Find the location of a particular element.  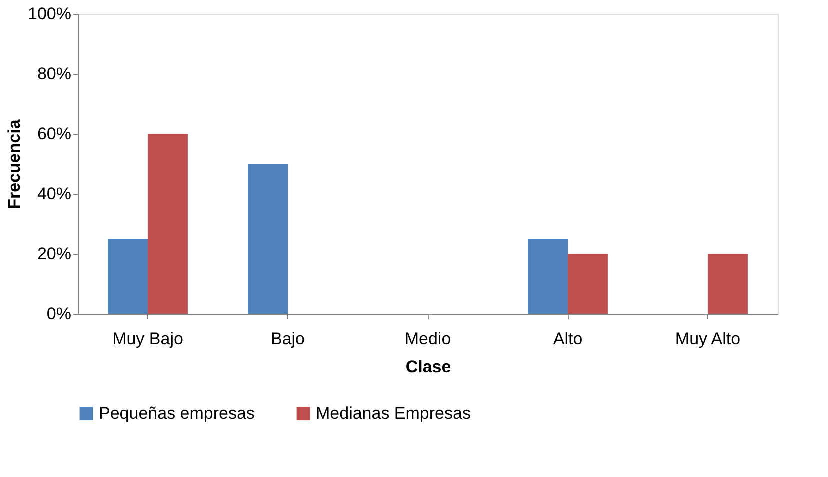

y-tick-label: 20% is located at coordinates (54, 254).